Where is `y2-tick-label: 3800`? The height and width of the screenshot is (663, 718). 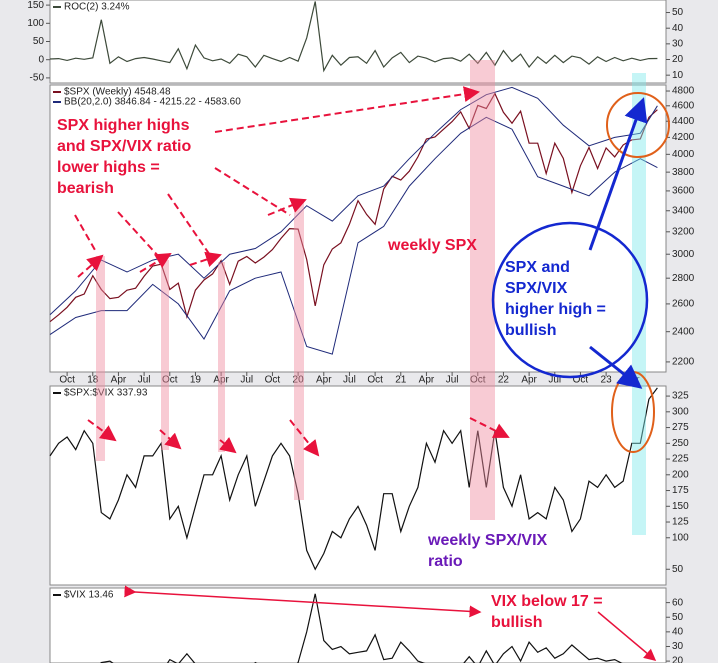 y2-tick-label: 3800 is located at coordinates (683, 172).